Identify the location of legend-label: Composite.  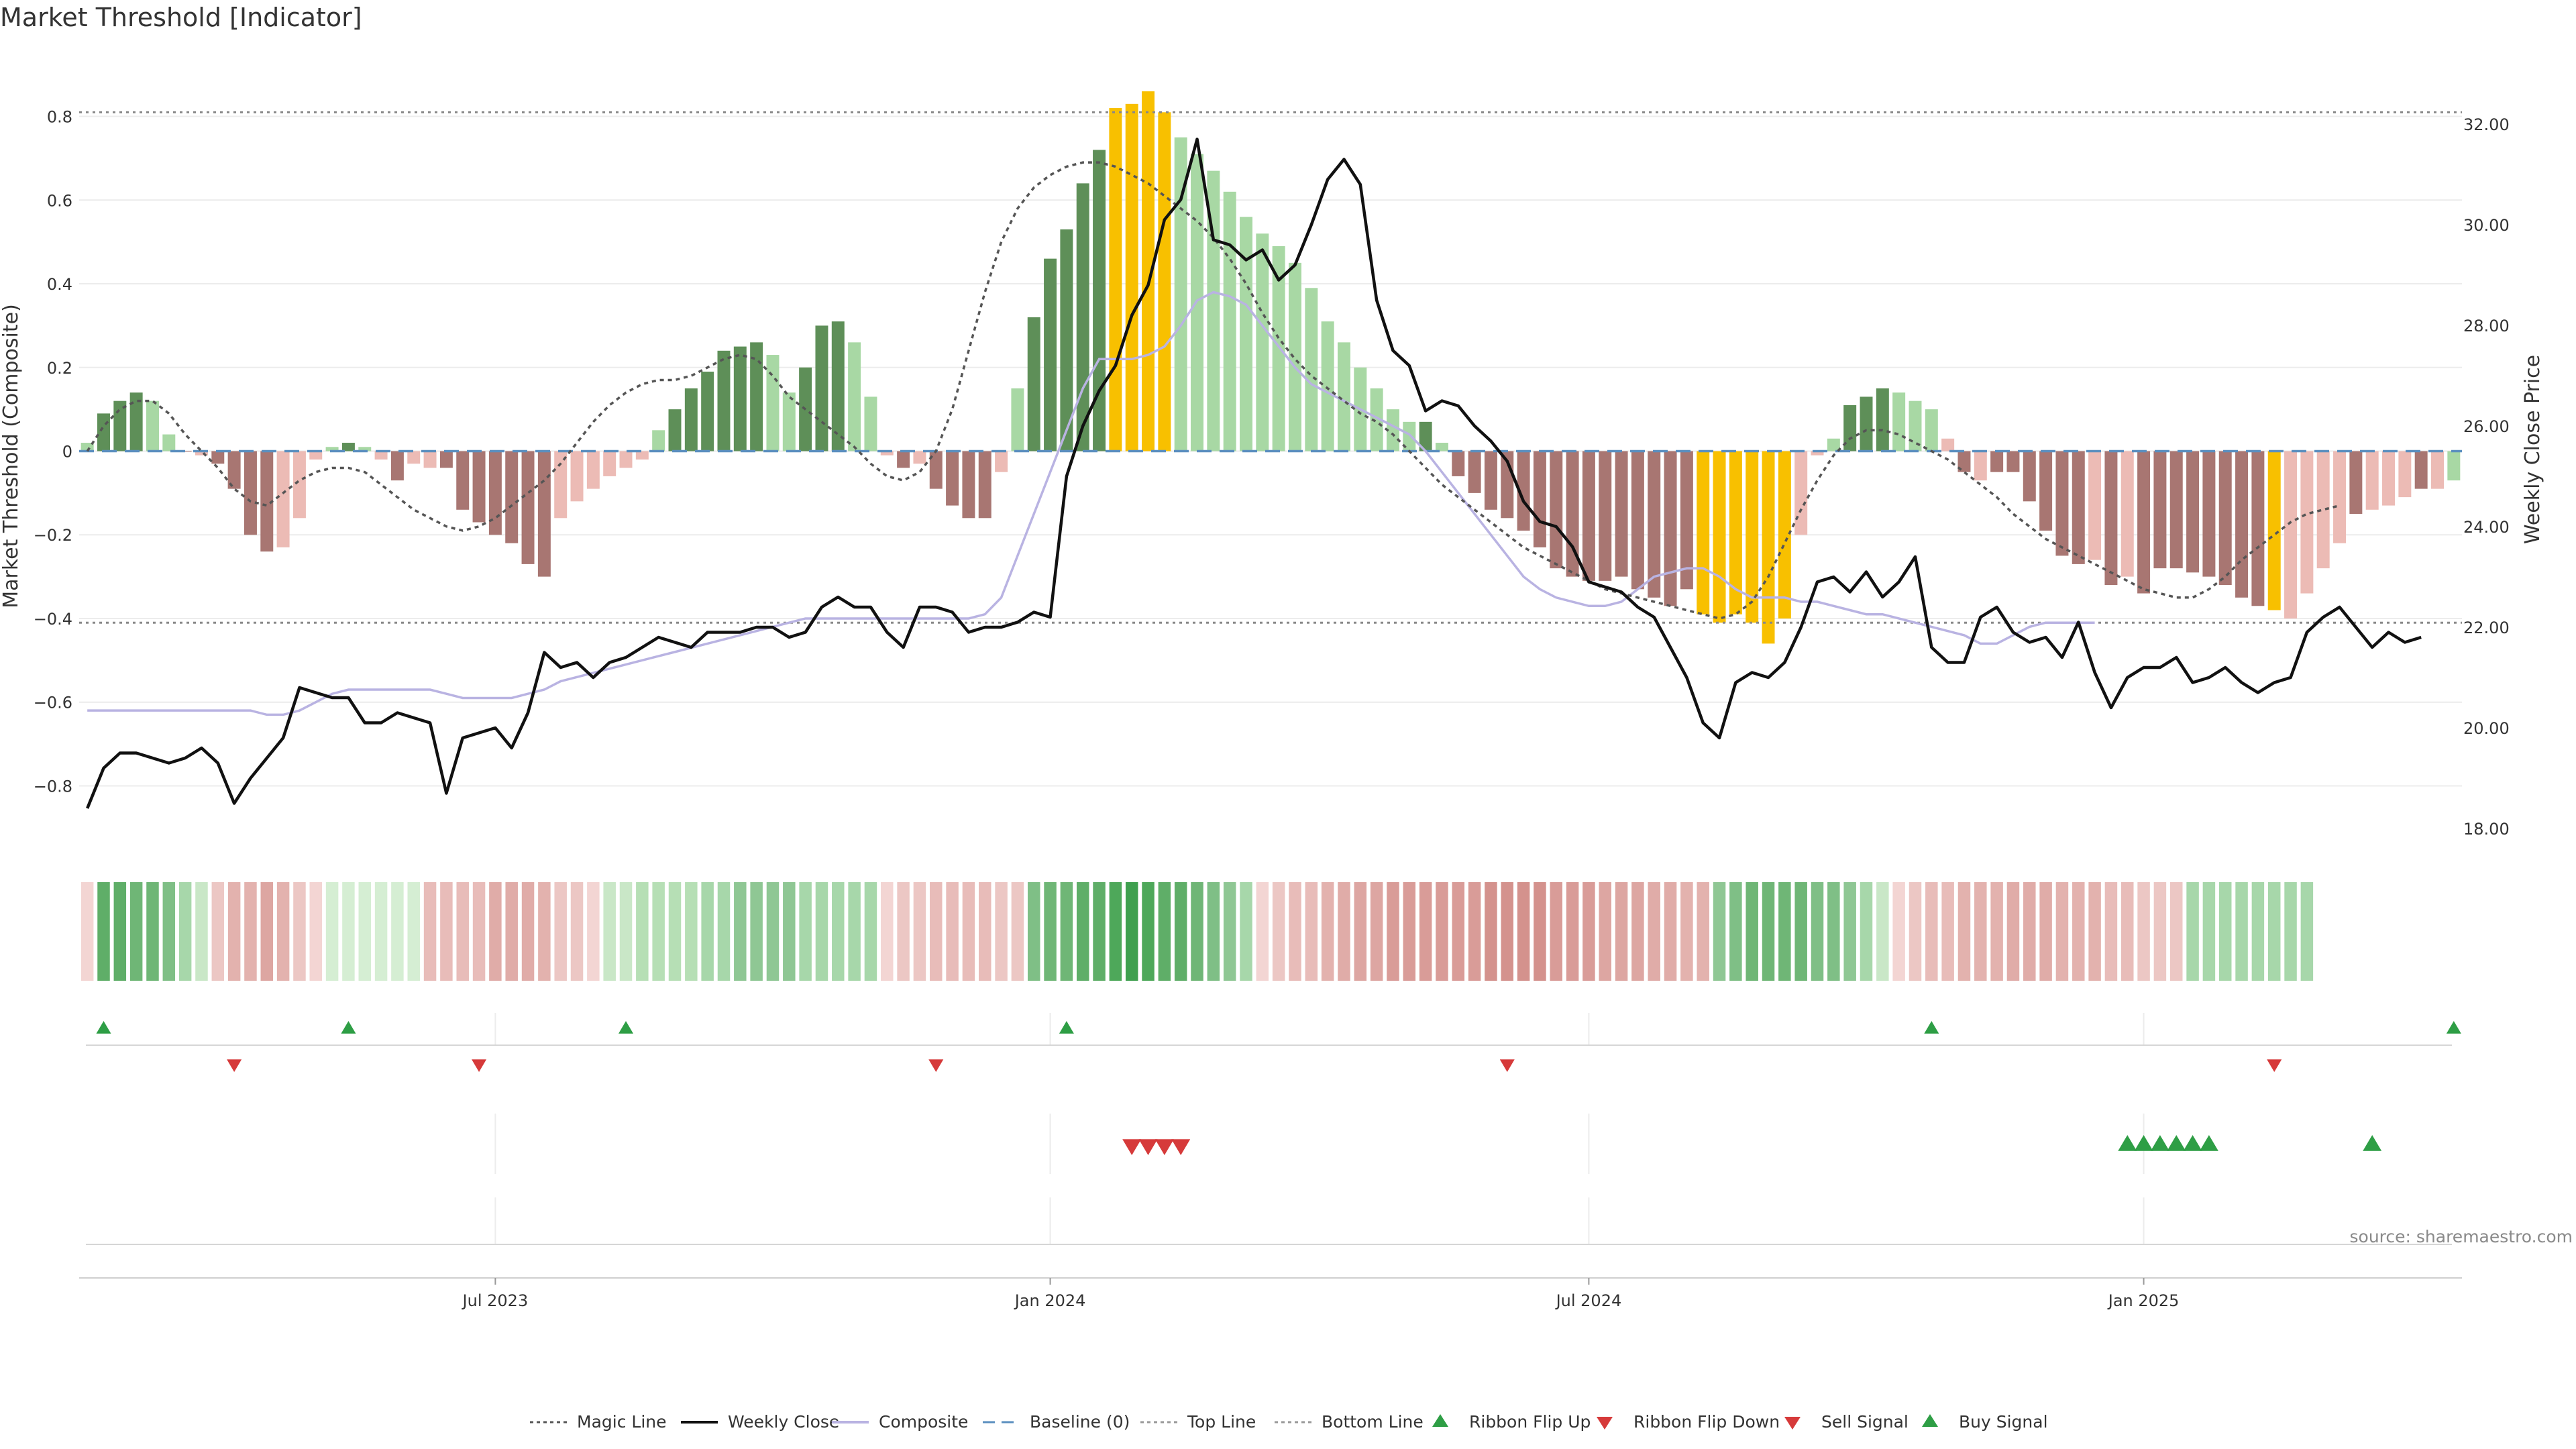
(923, 1422).